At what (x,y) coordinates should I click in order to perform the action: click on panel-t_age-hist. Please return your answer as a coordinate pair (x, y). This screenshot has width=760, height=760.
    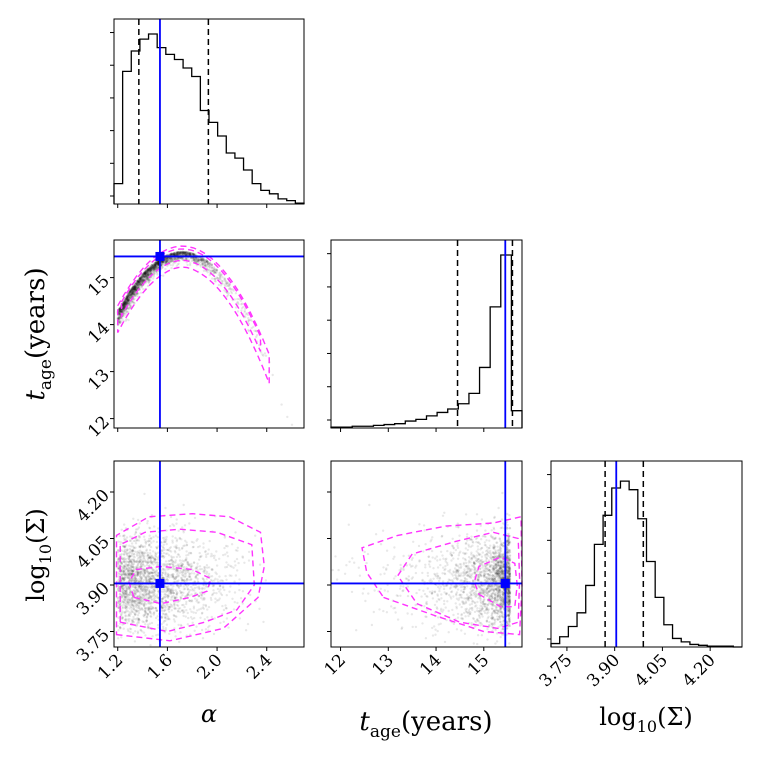
    Looking at the image, I should click on (426, 334).